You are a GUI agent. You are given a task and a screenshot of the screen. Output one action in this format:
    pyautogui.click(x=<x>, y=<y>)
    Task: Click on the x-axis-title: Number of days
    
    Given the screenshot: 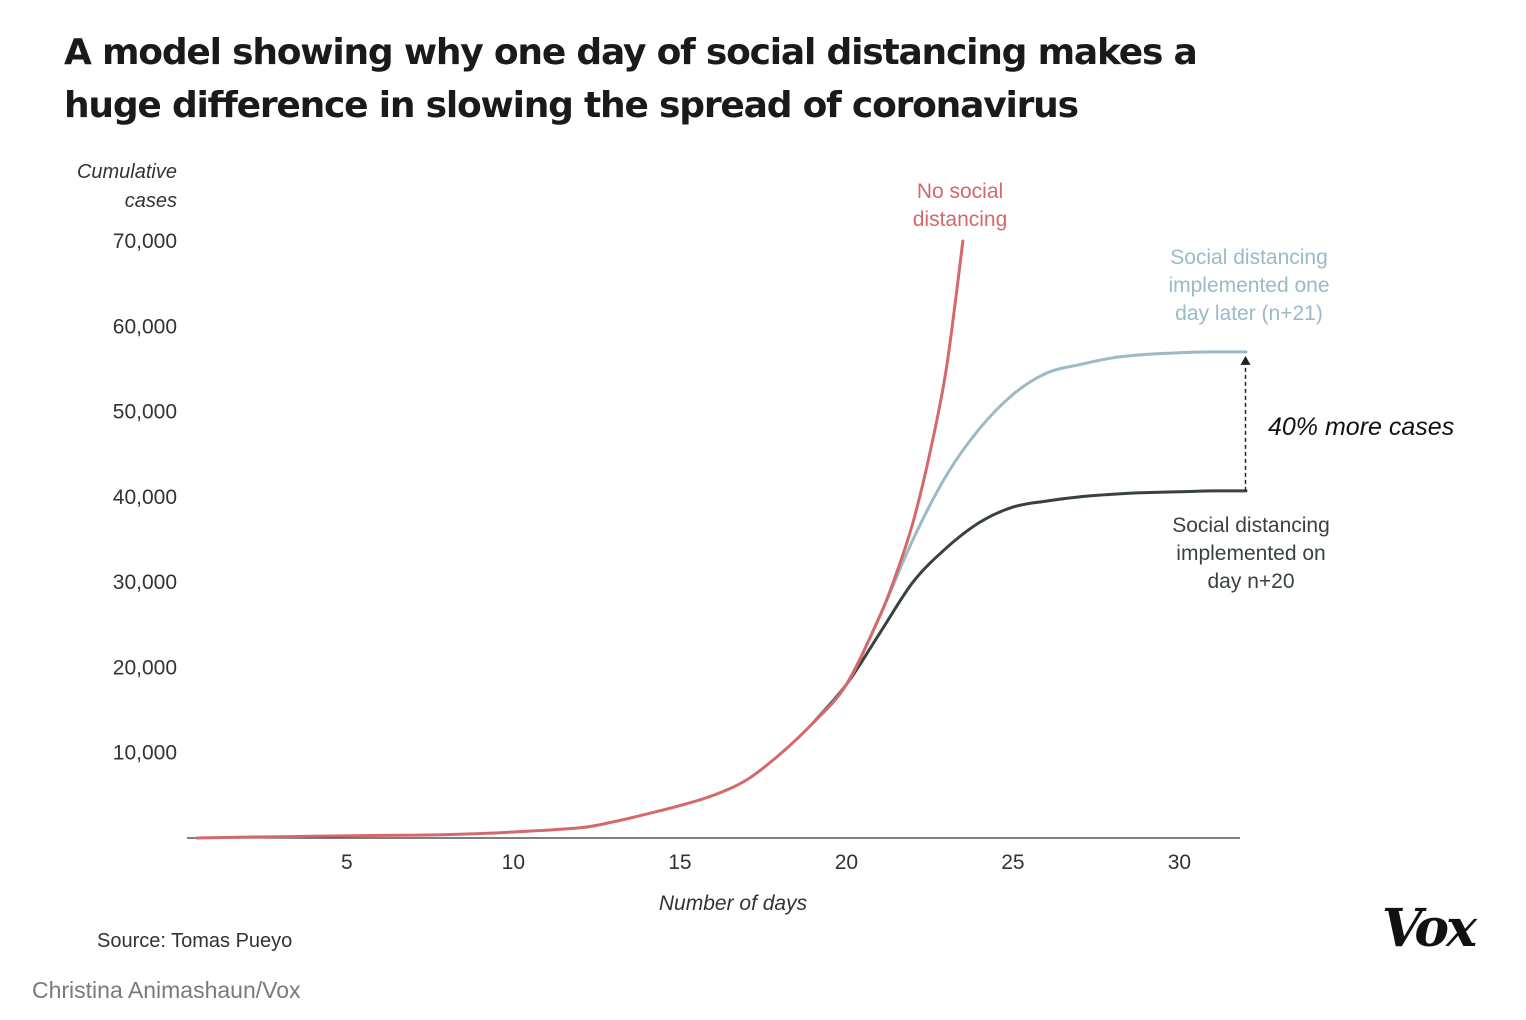 What is the action you would take?
    pyautogui.click(x=733, y=903)
    